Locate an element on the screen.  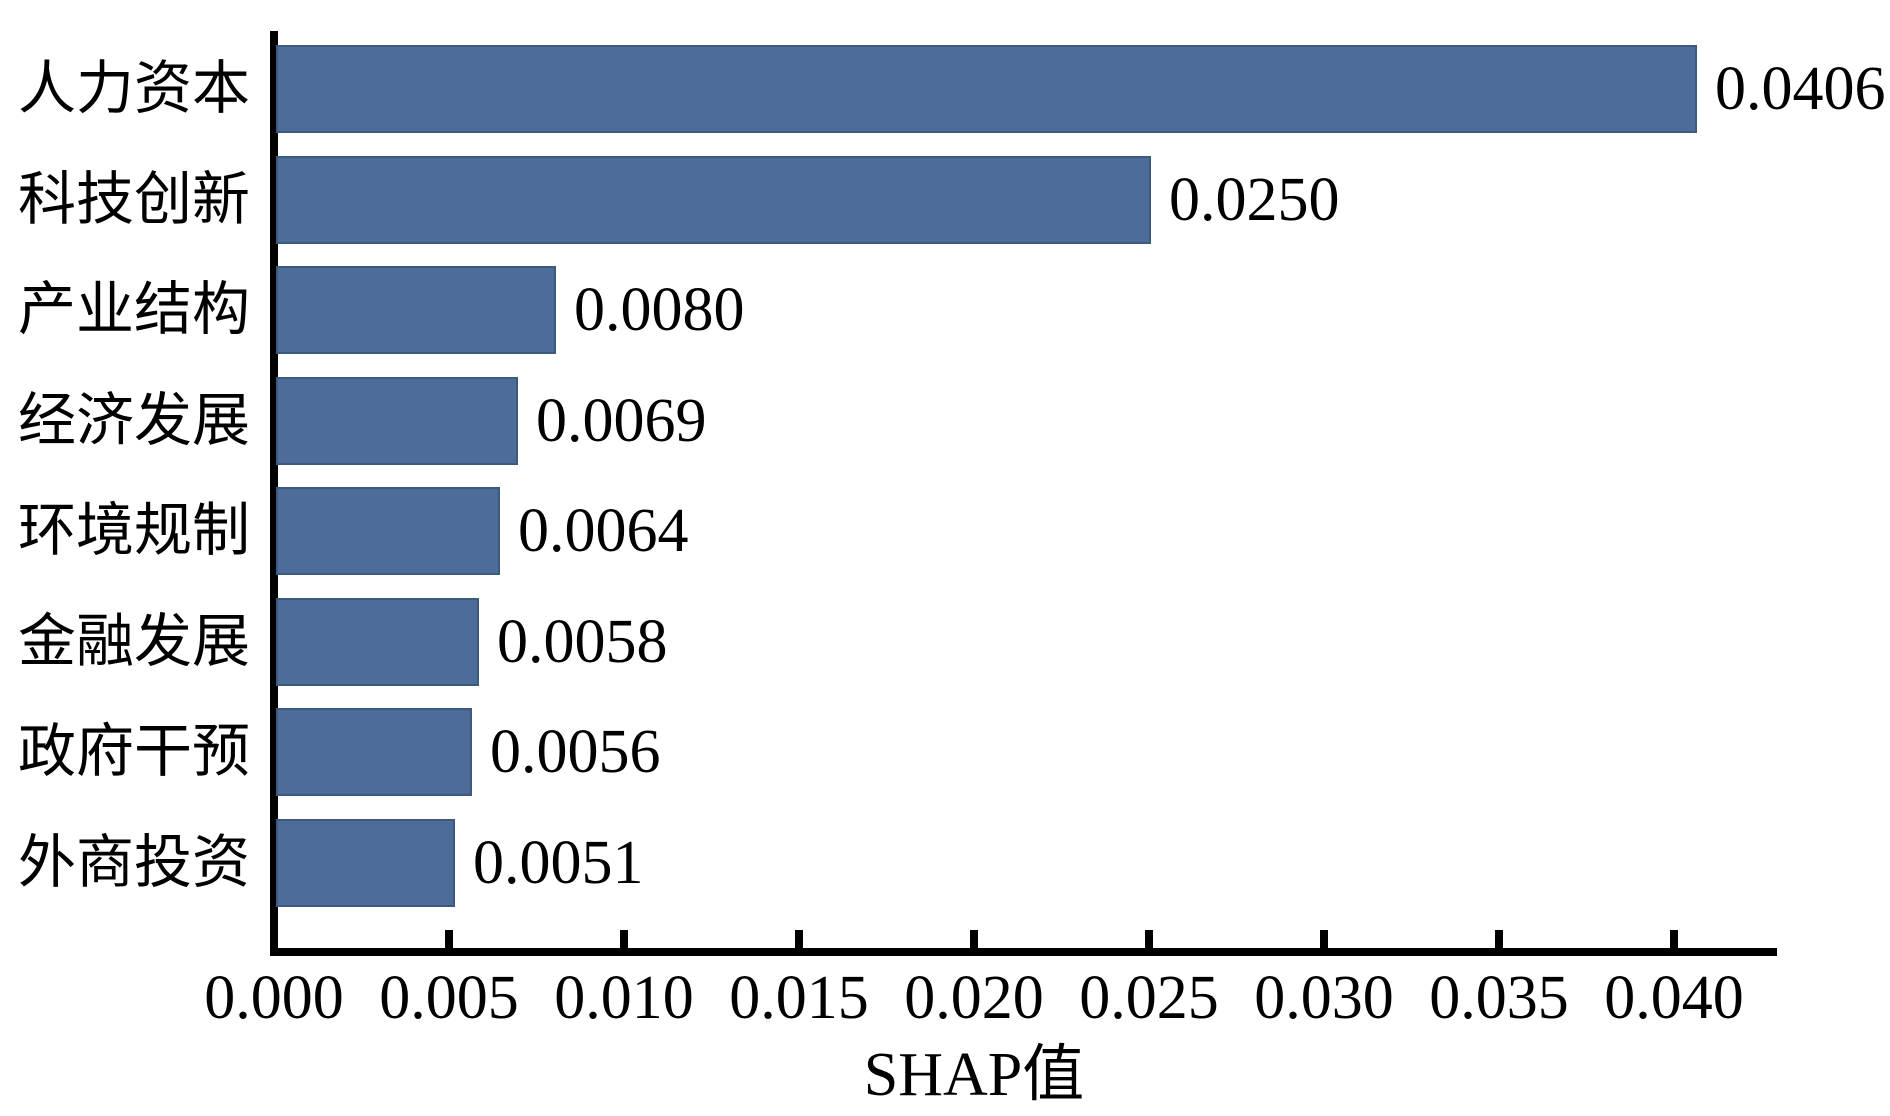
category-label: 经济发展 is located at coordinates (133, 420).